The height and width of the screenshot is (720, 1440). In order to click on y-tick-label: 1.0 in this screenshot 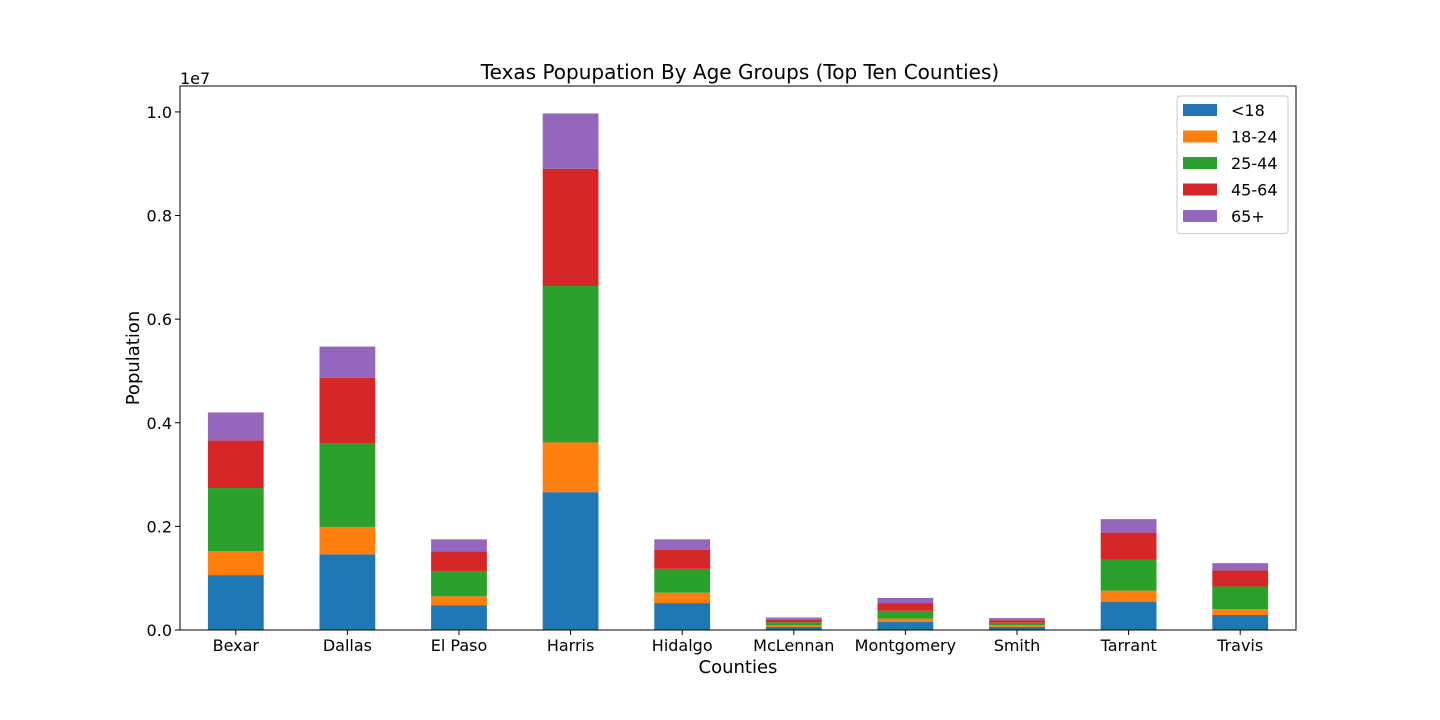, I will do `click(159, 112)`.